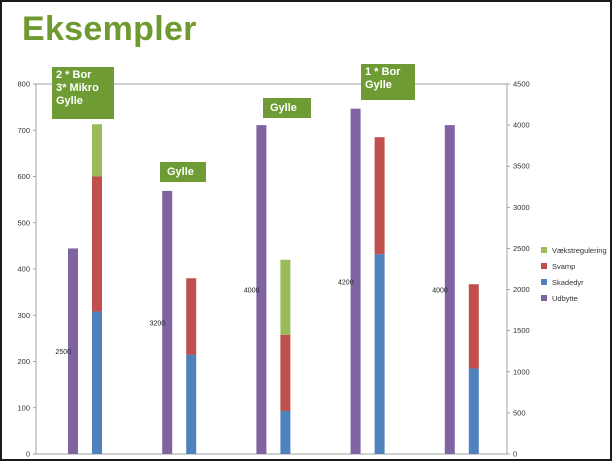 This screenshot has width=612, height=461. What do you see at coordinates (521, 84) in the screenshot?
I see `right-axis-tick-label: 4500` at bounding box center [521, 84].